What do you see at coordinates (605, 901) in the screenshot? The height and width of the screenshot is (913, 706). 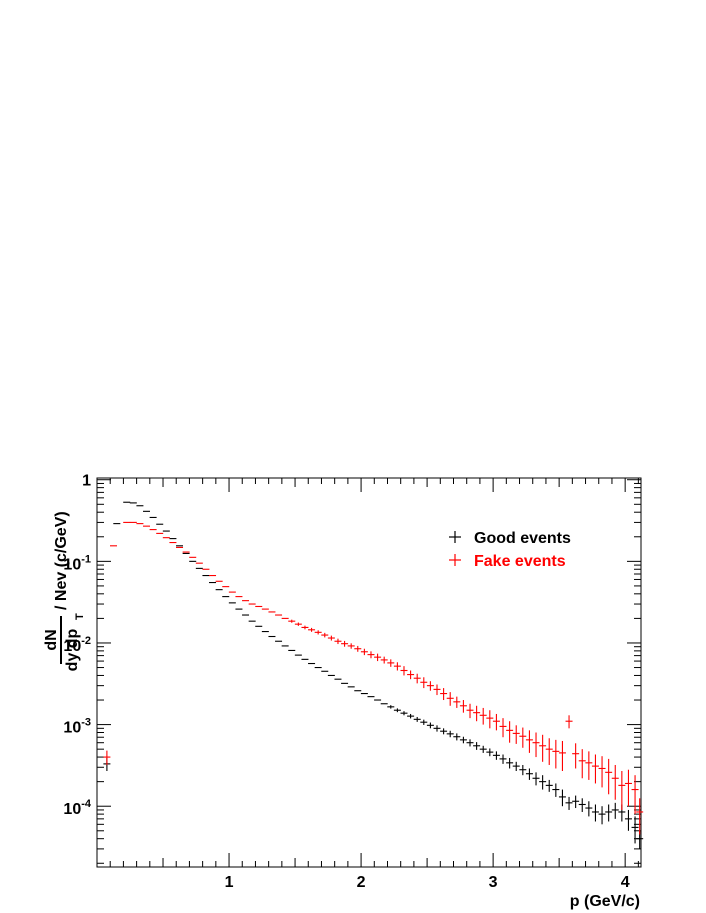 I see `x-axis-title: p (GeV/c)` at bounding box center [605, 901].